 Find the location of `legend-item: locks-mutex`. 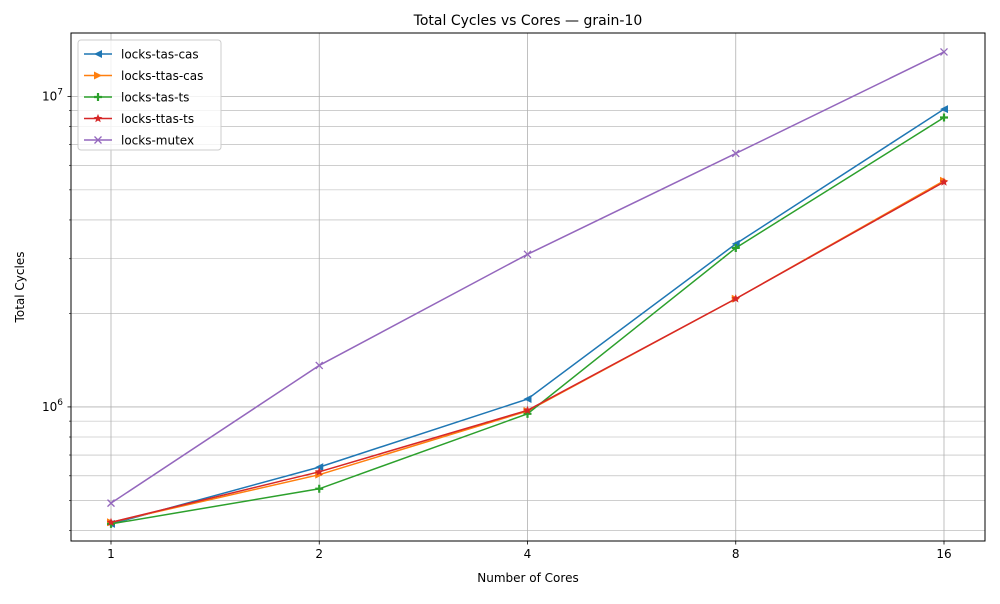

legend-item: locks-mutex is located at coordinates (139, 141).